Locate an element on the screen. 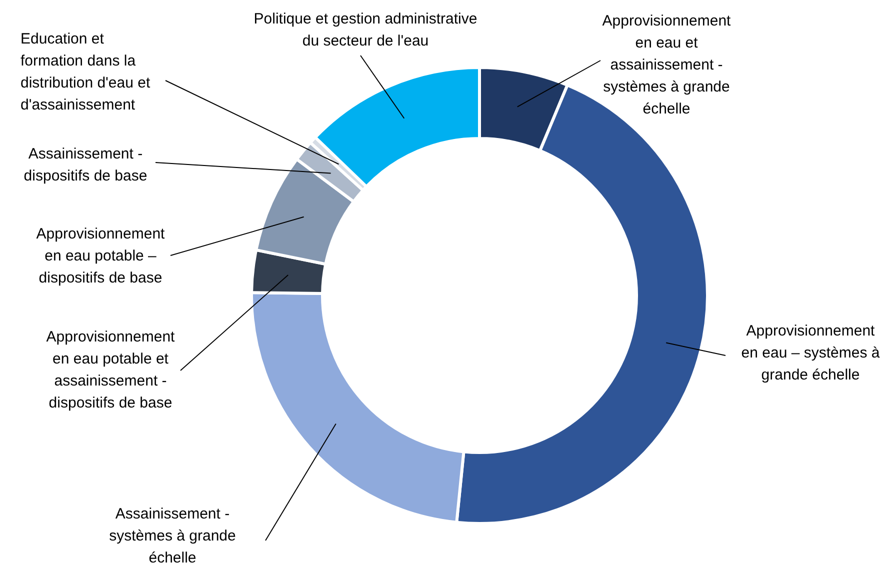  slice-label: Assainissement - systèmes à grande échelle is located at coordinates (172, 536).